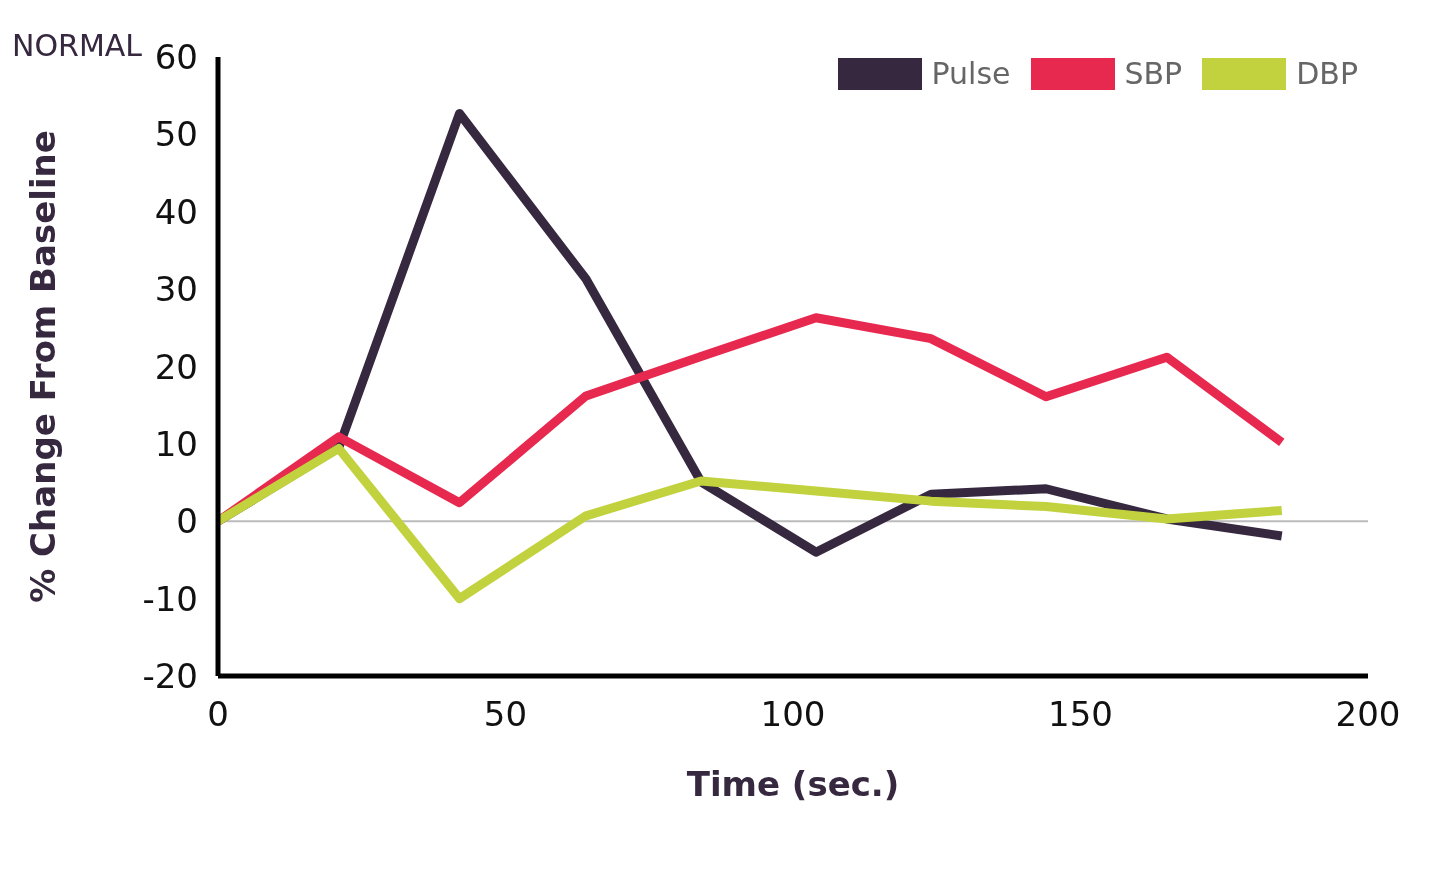  What do you see at coordinates (176, 57) in the screenshot?
I see `y-tick-label: 60` at bounding box center [176, 57].